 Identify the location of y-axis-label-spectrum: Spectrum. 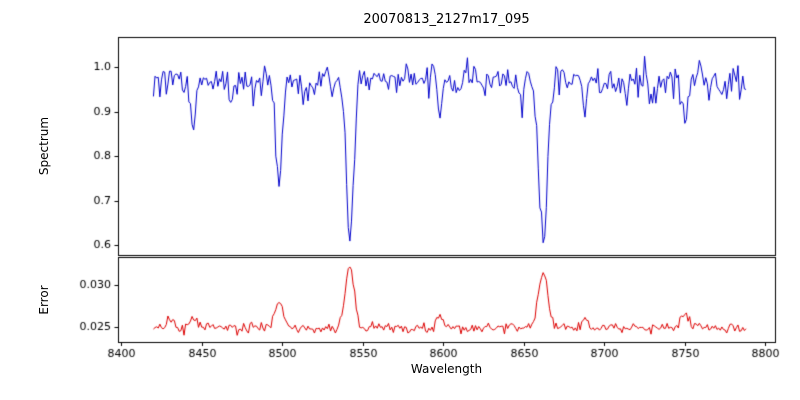
(44, 146).